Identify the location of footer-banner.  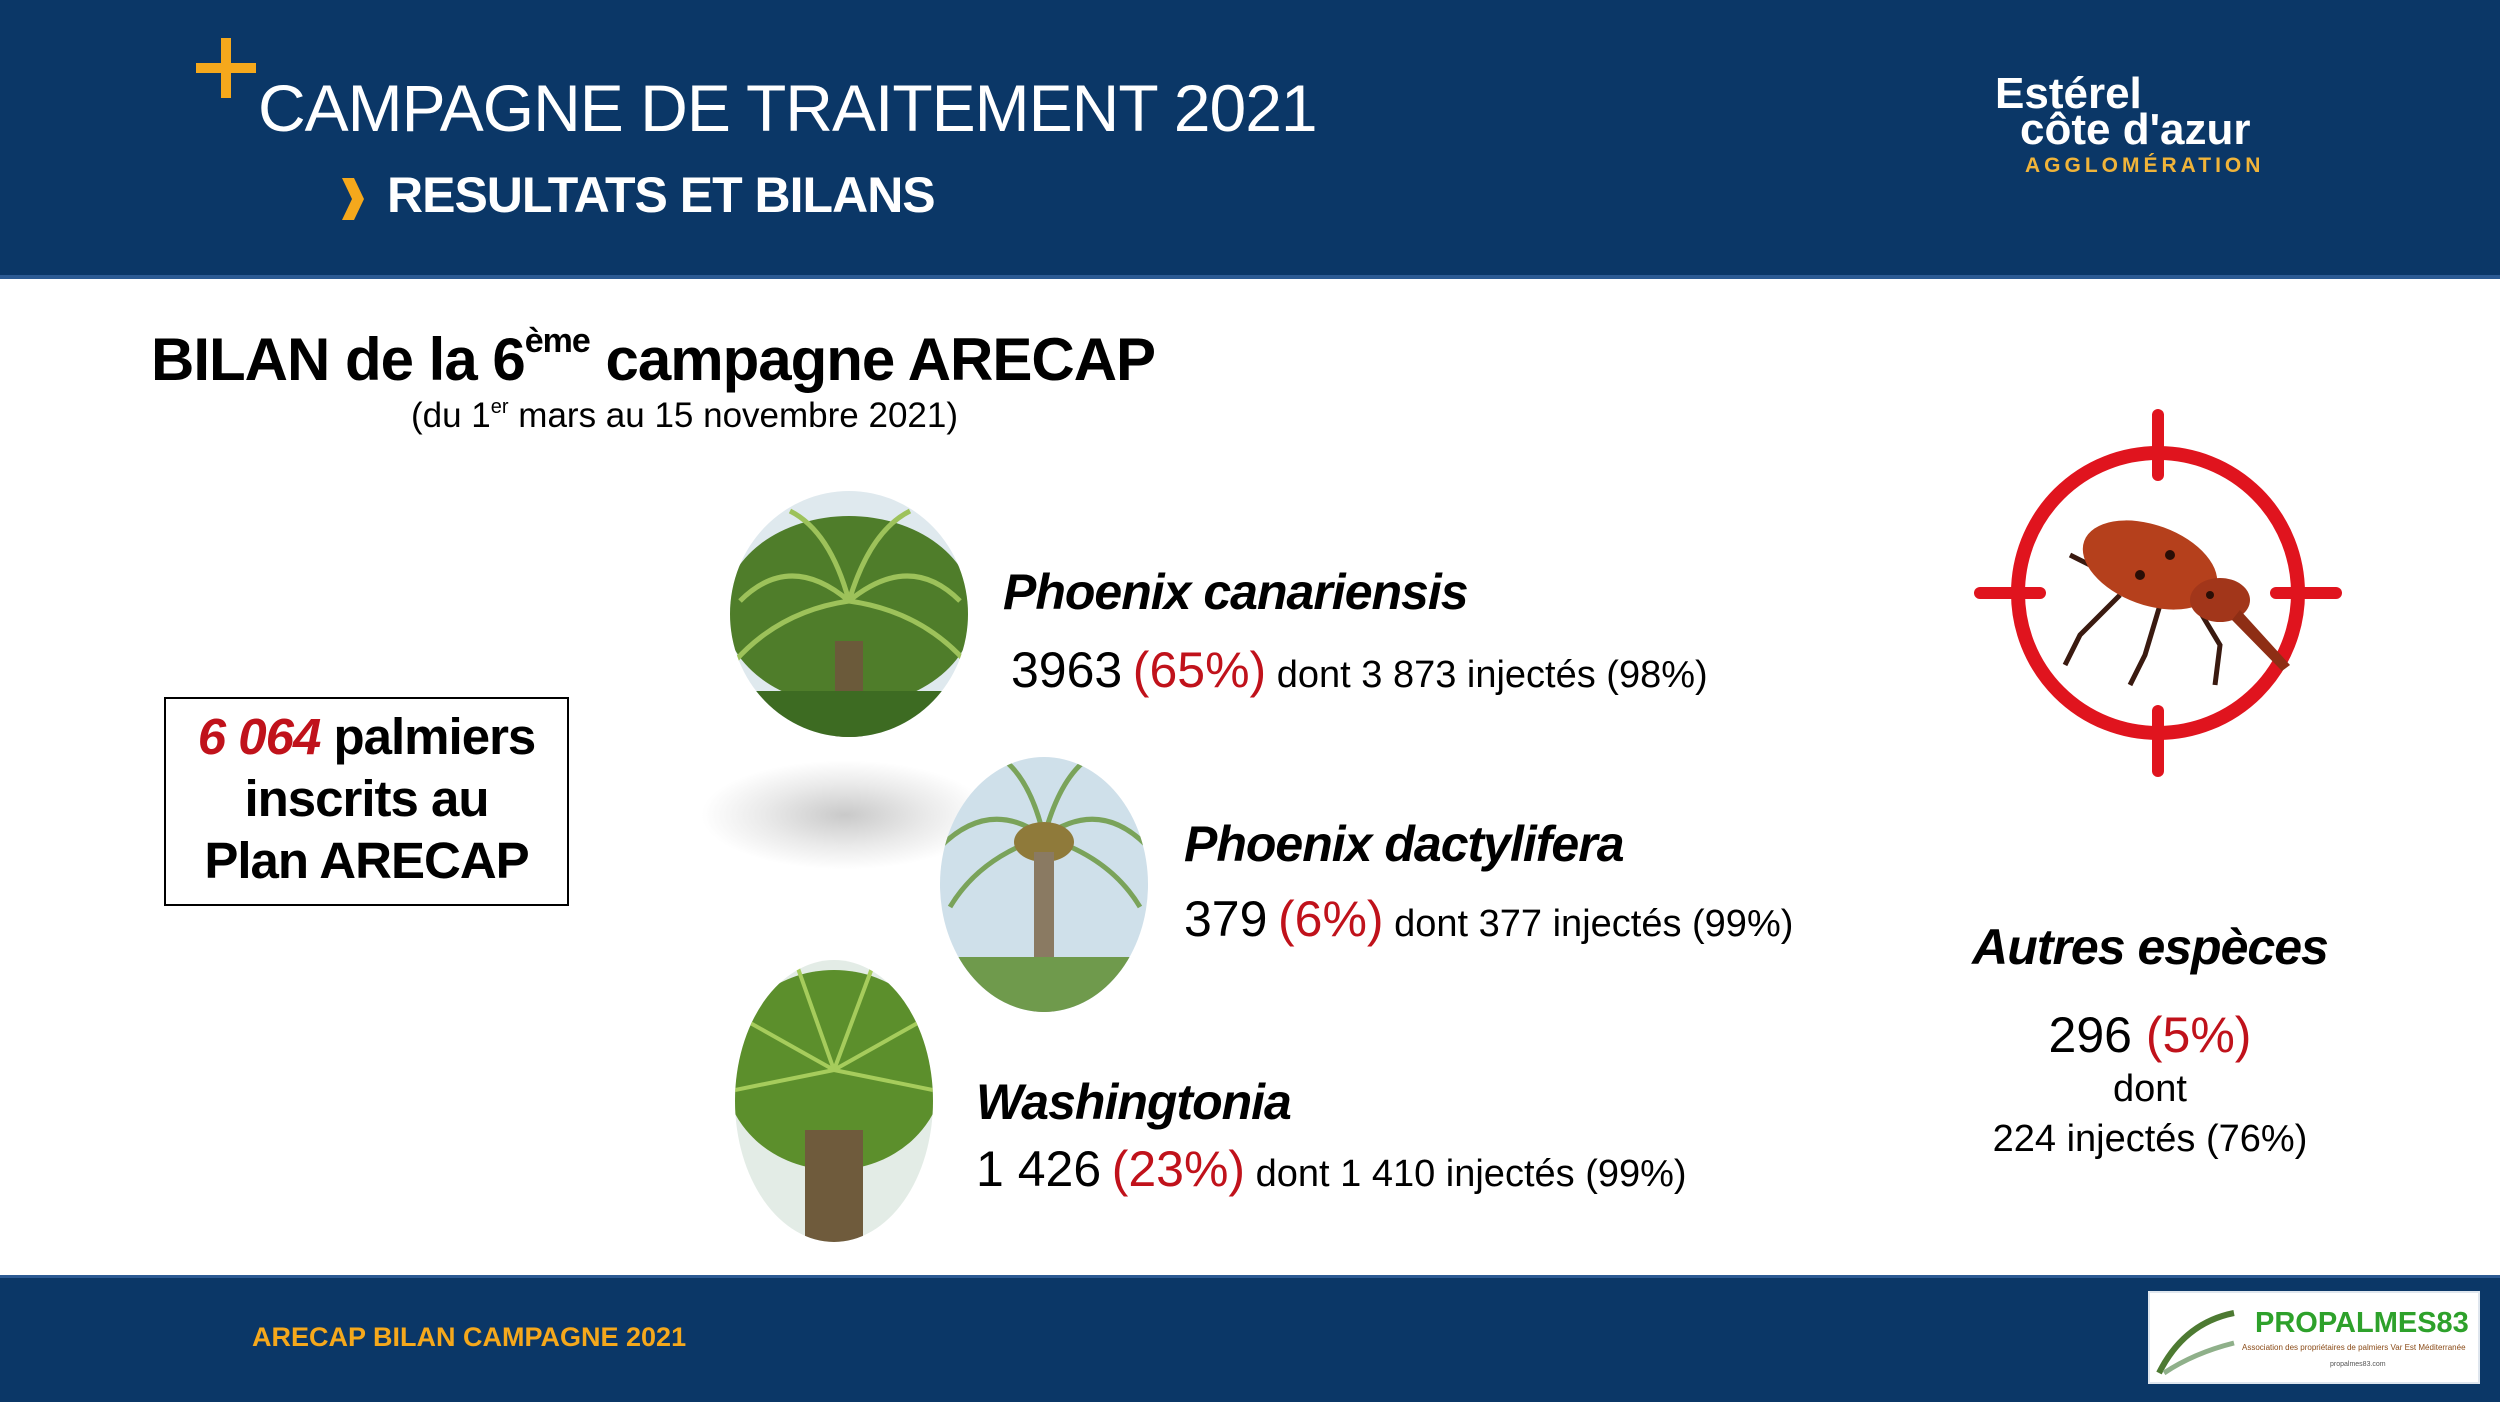
(1250, 1338).